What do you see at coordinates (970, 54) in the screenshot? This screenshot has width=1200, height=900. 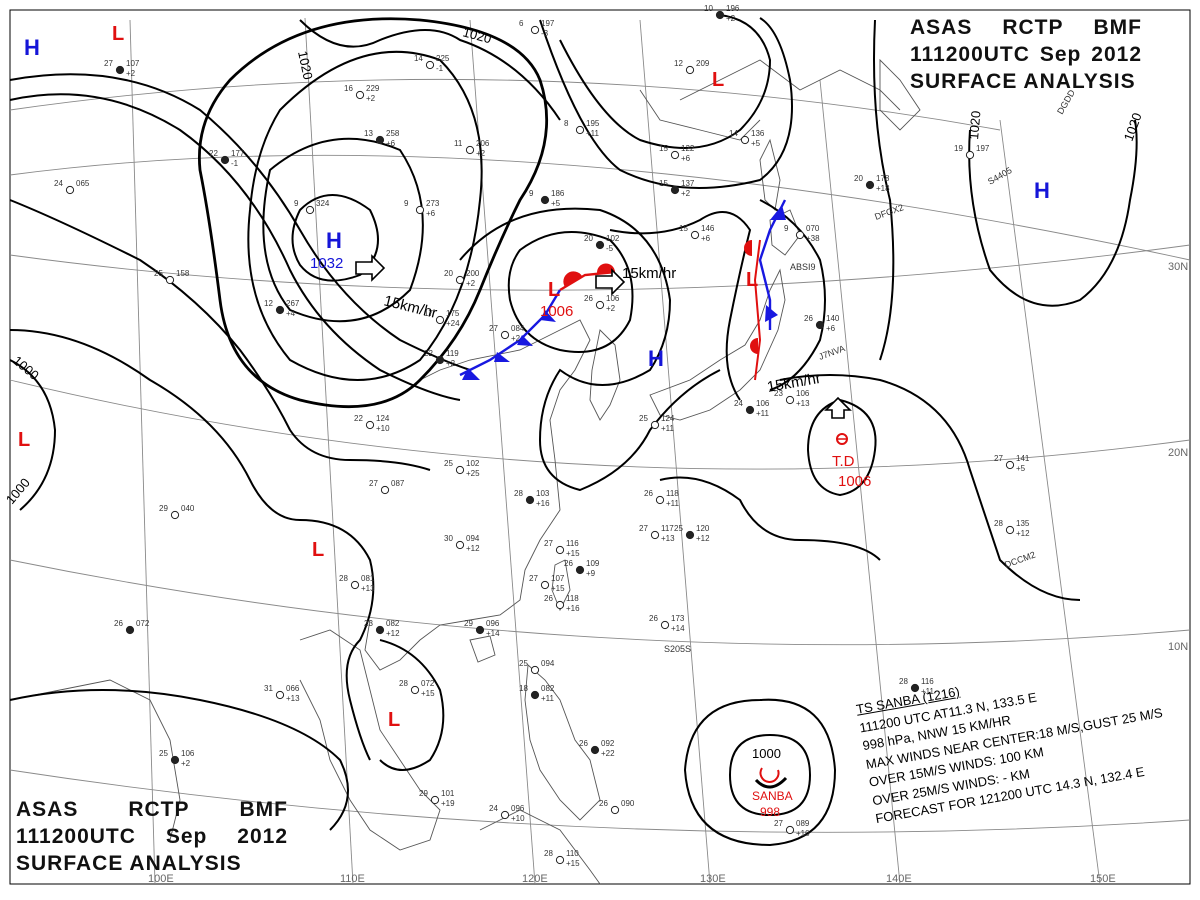 I see `header-time: 111200UTC` at bounding box center [970, 54].